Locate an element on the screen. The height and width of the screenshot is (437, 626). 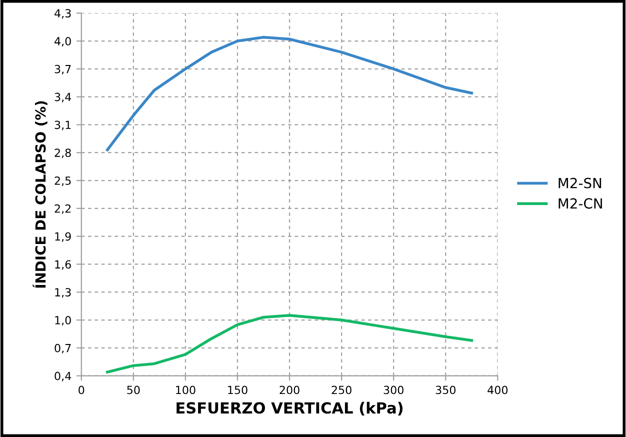
y-tick-label: 0,7 is located at coordinates (62, 349).